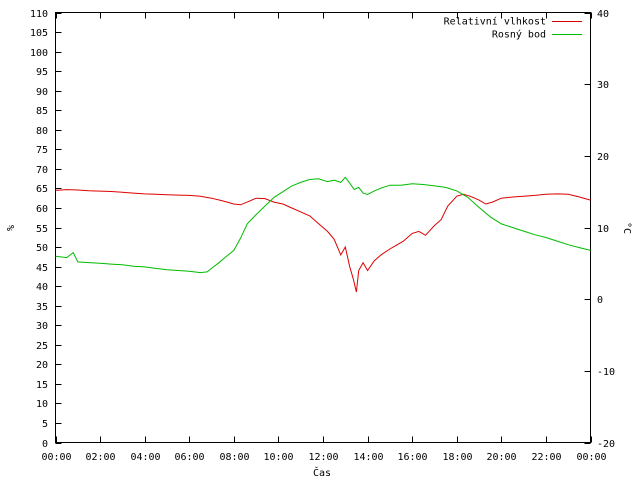 This screenshot has width=640, height=480. I want to click on y-tick-label-right: 20, so click(603, 157).